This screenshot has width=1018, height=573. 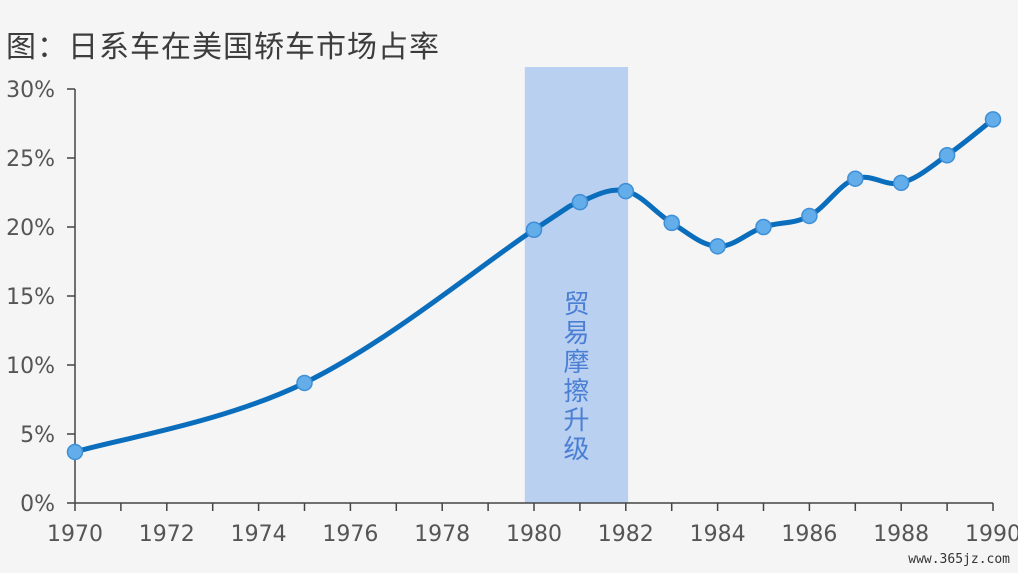 I want to click on annotation-band, so click(x=576, y=285).